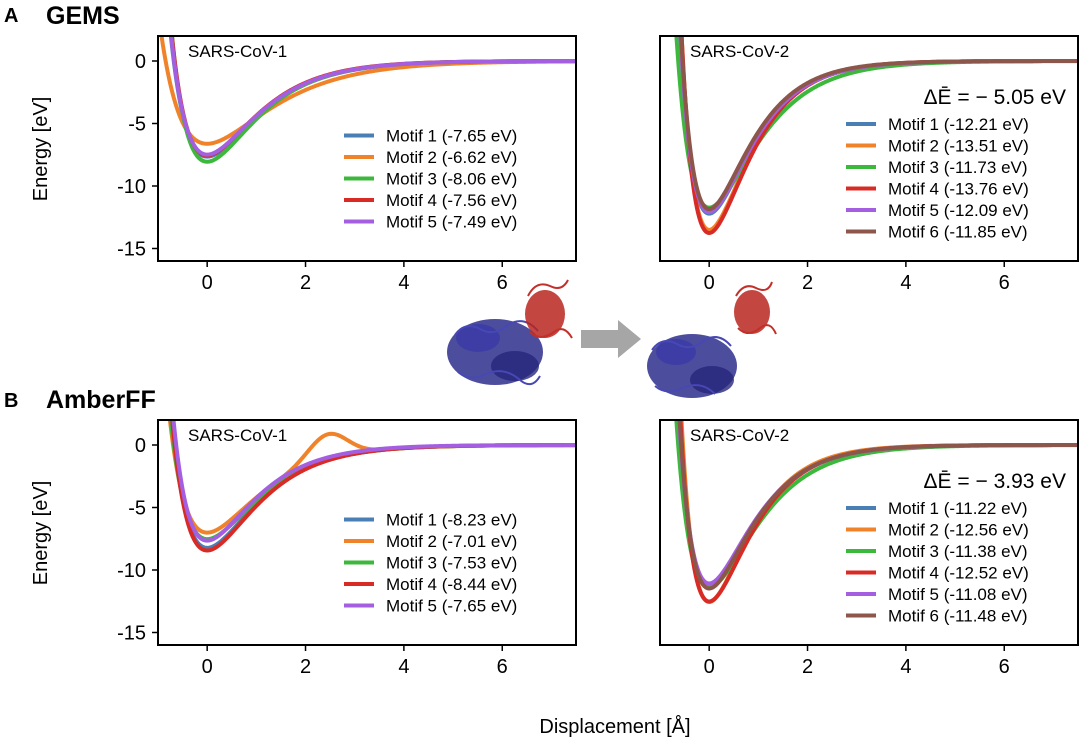  What do you see at coordinates (755, 308) in the screenshot?
I see `protein-right-red` at bounding box center [755, 308].